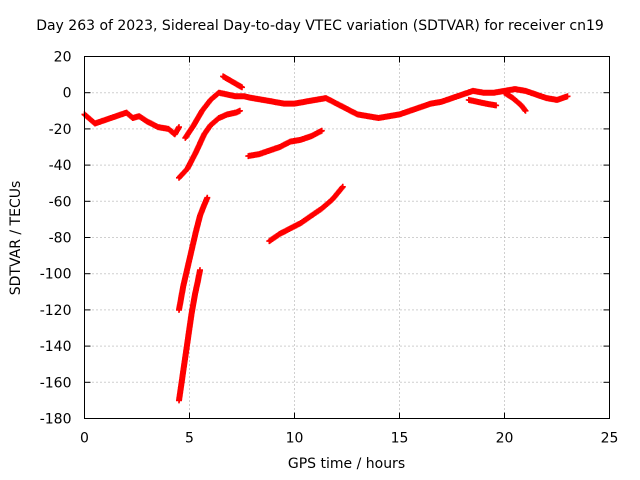 The width and height of the screenshot is (640, 480). What do you see at coordinates (67, 94) in the screenshot?
I see `y-tick-label: 0` at bounding box center [67, 94].